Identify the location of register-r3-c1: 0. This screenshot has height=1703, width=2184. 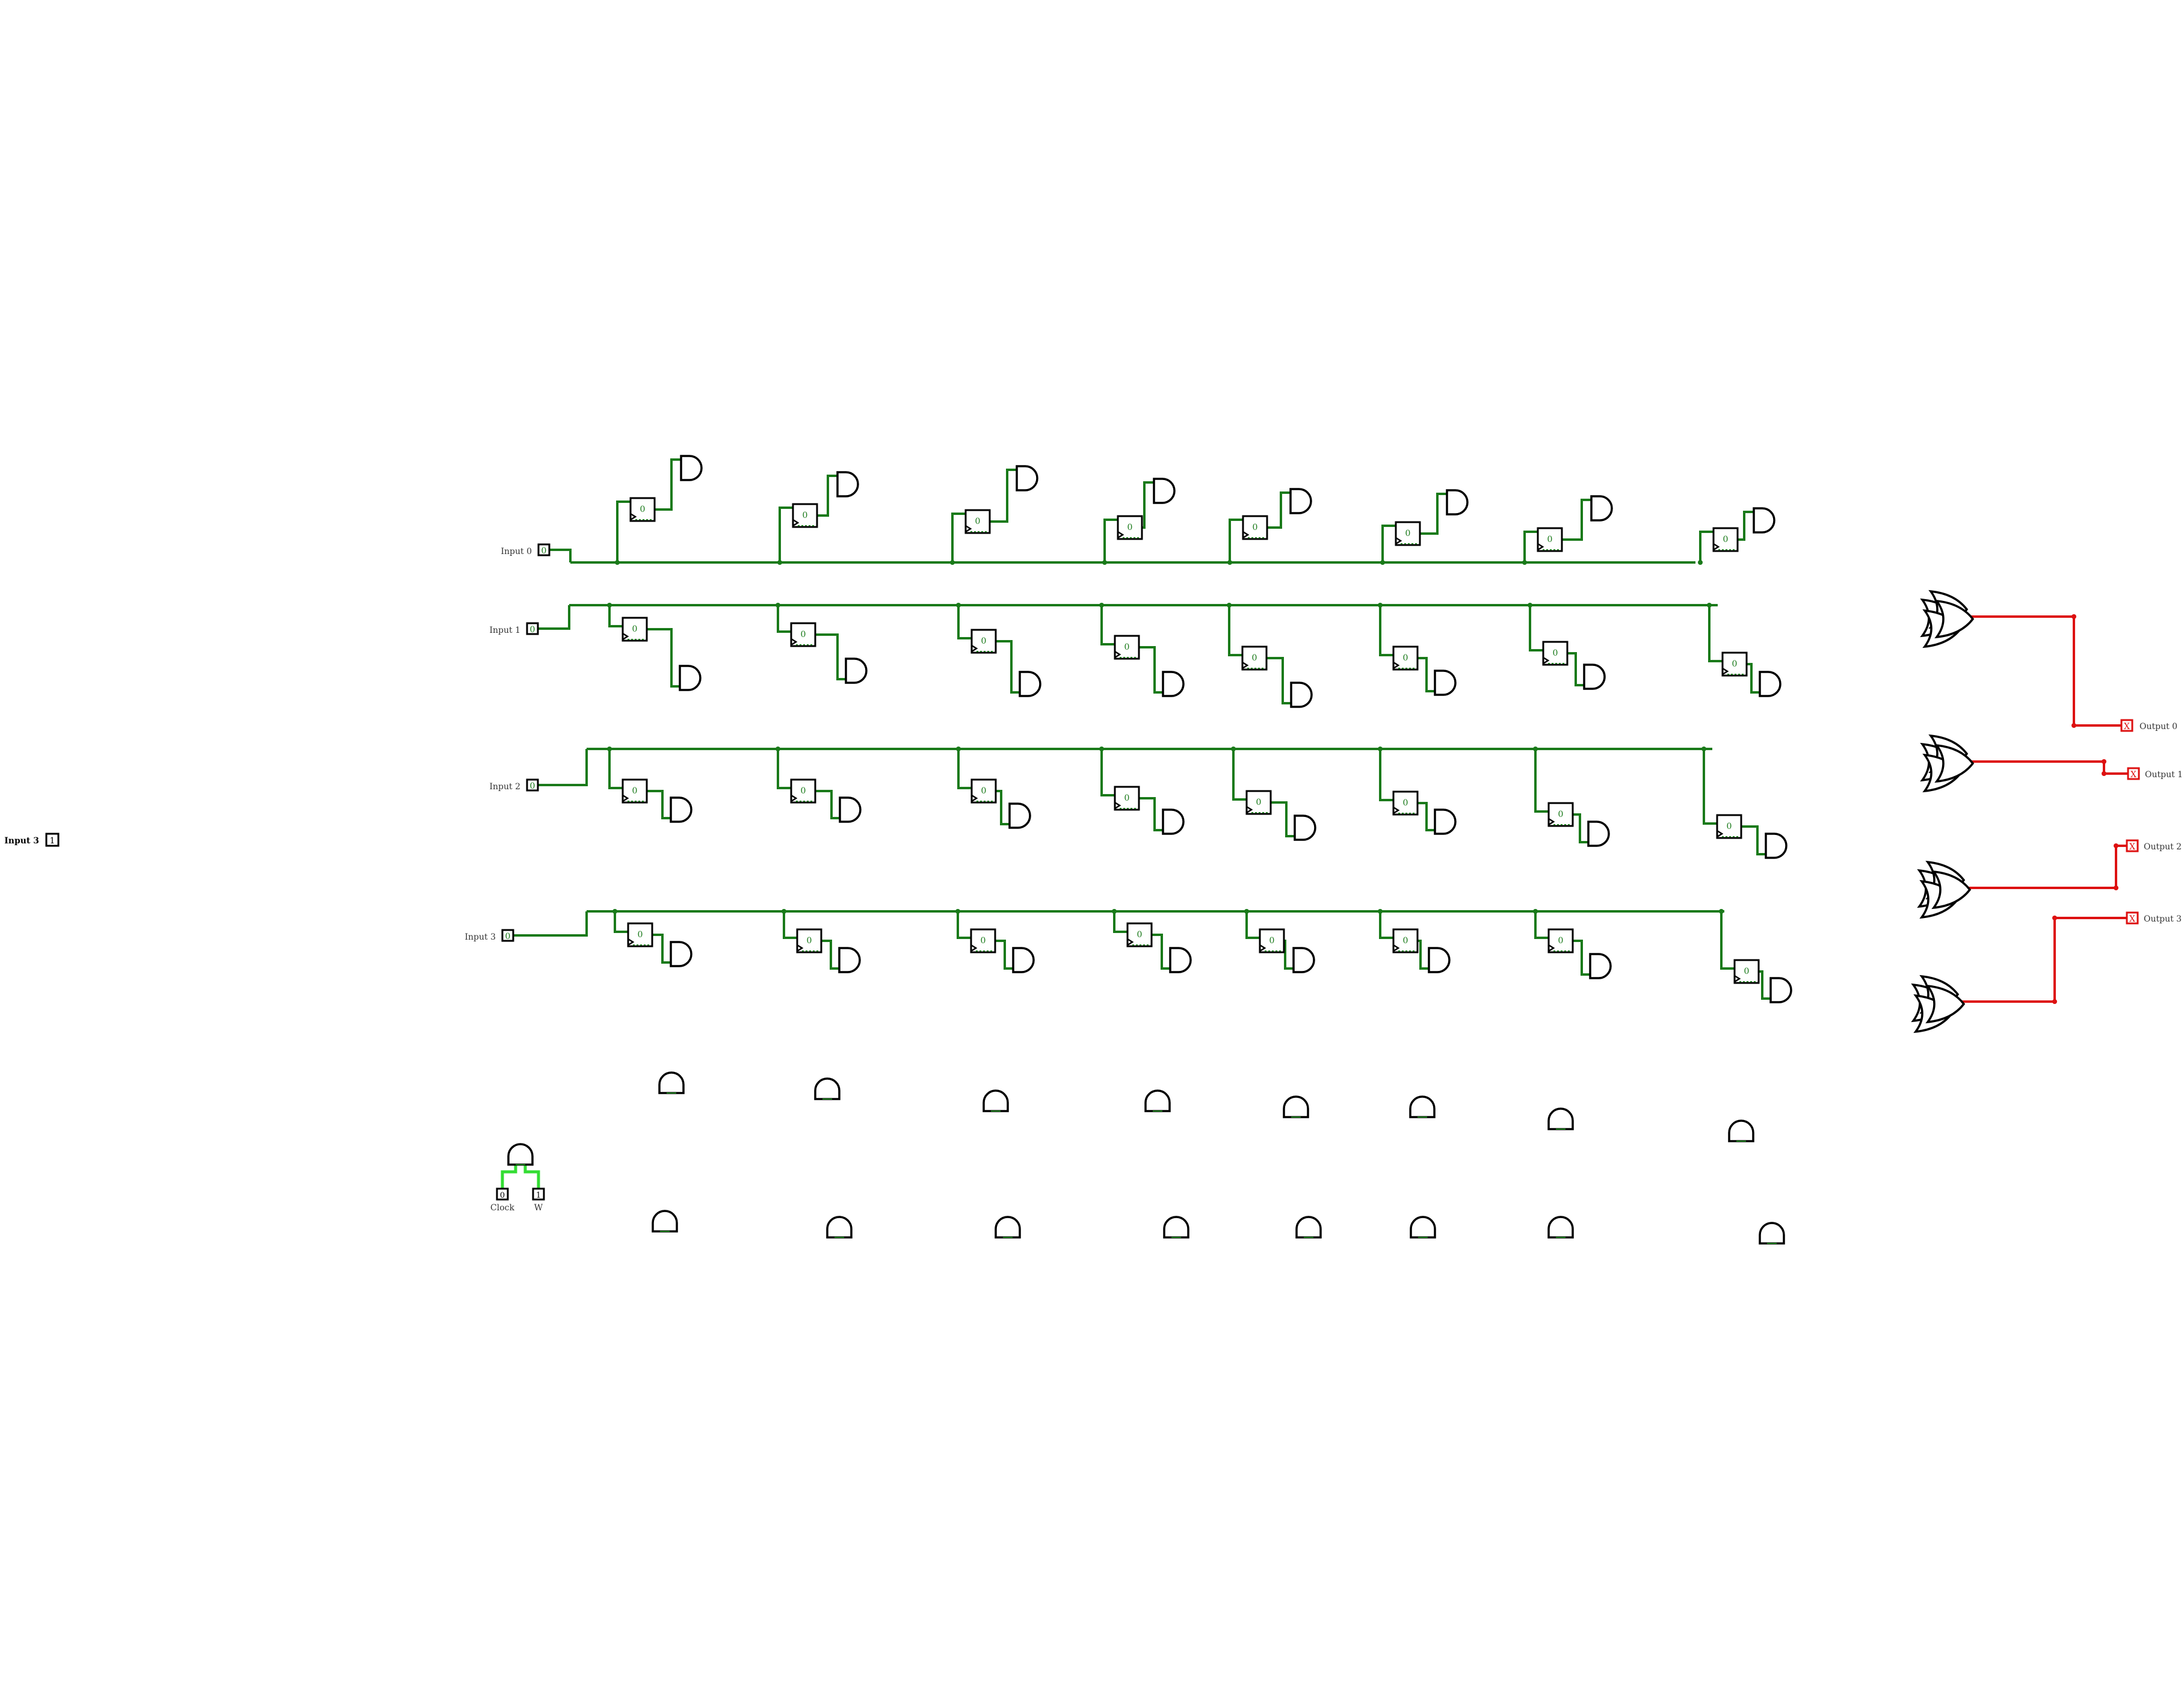
(809, 940).